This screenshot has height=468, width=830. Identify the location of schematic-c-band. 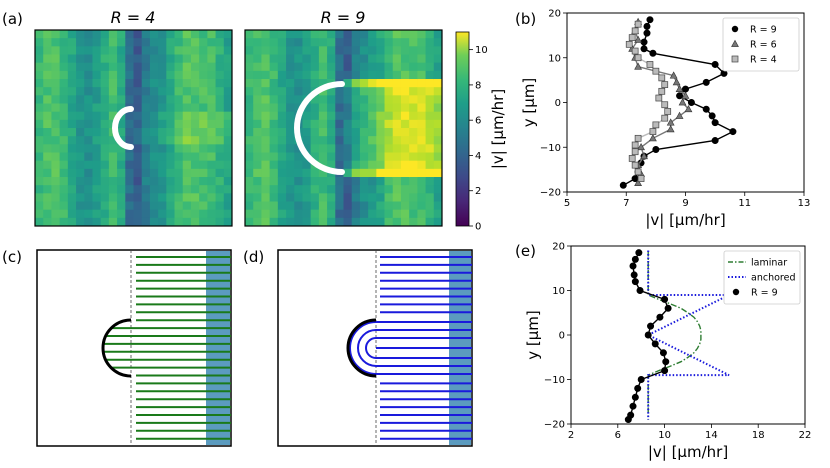
(218, 348).